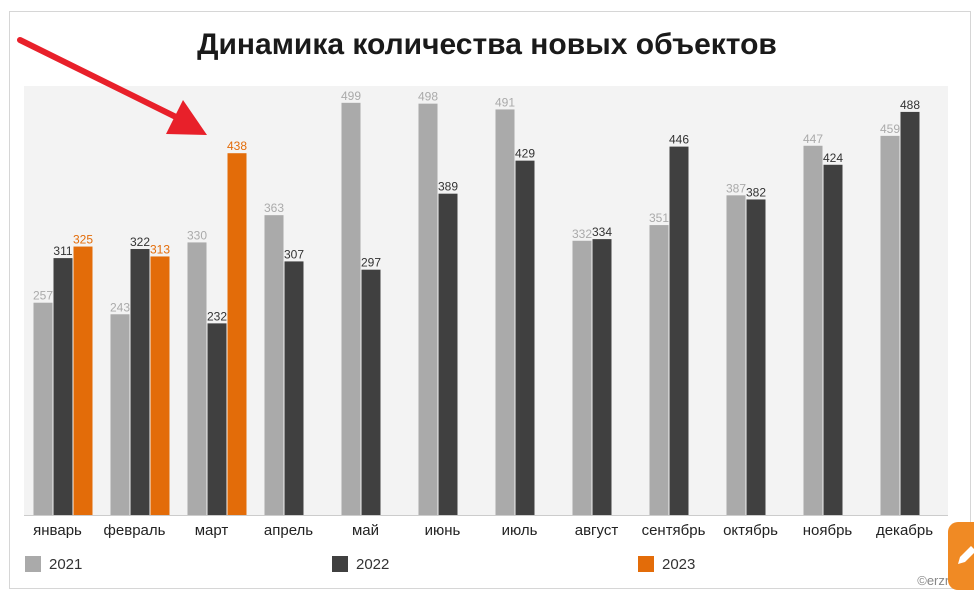 The height and width of the screenshot is (592, 974). I want to click on data-label-2022: 297, so click(371, 263).